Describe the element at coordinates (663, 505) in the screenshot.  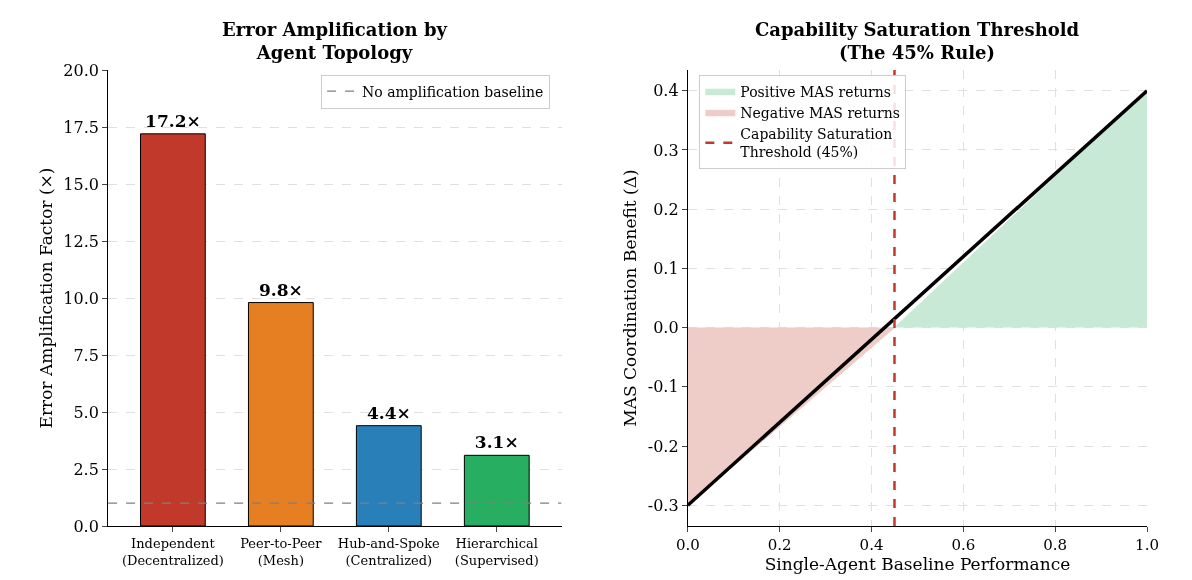
I see `y-tick-label: -0.3` at that location.